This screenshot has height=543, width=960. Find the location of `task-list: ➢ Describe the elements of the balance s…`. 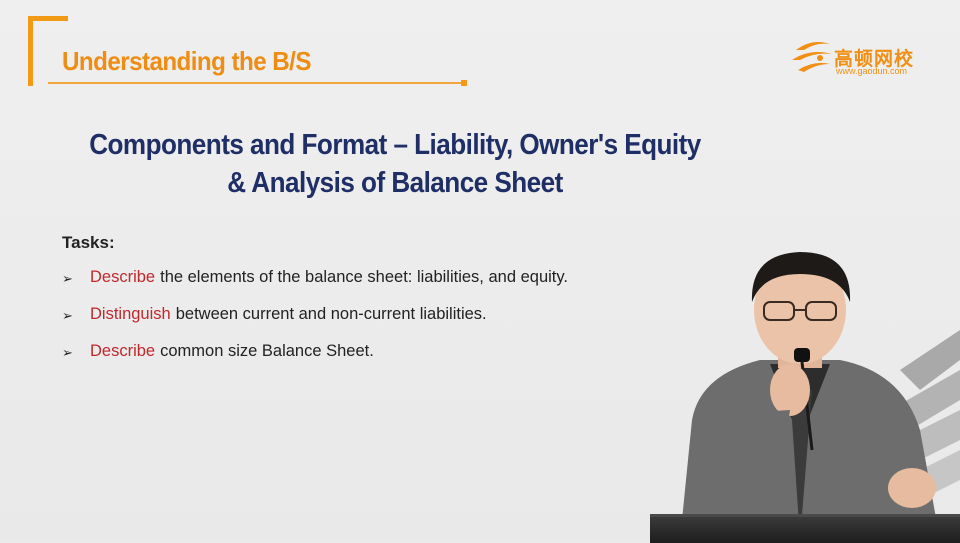

task-list: ➢ Describe the elements of the balance s… is located at coordinates (315, 323).